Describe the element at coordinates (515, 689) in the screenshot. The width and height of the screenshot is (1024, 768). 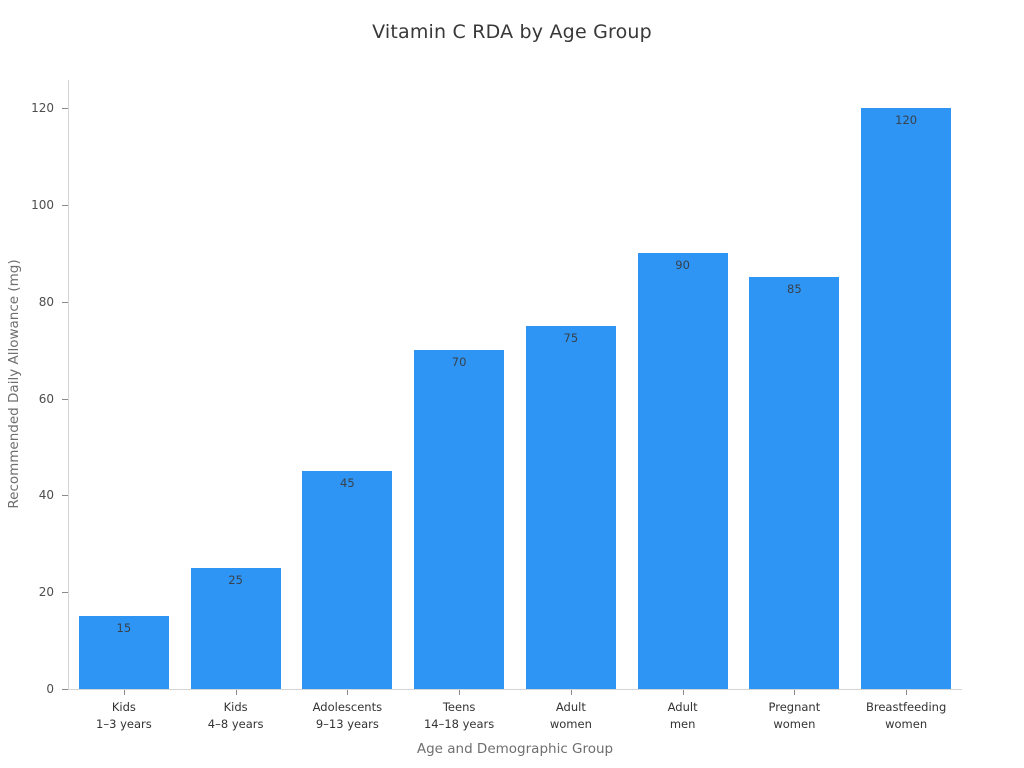
I see `x-axis-spine` at that location.